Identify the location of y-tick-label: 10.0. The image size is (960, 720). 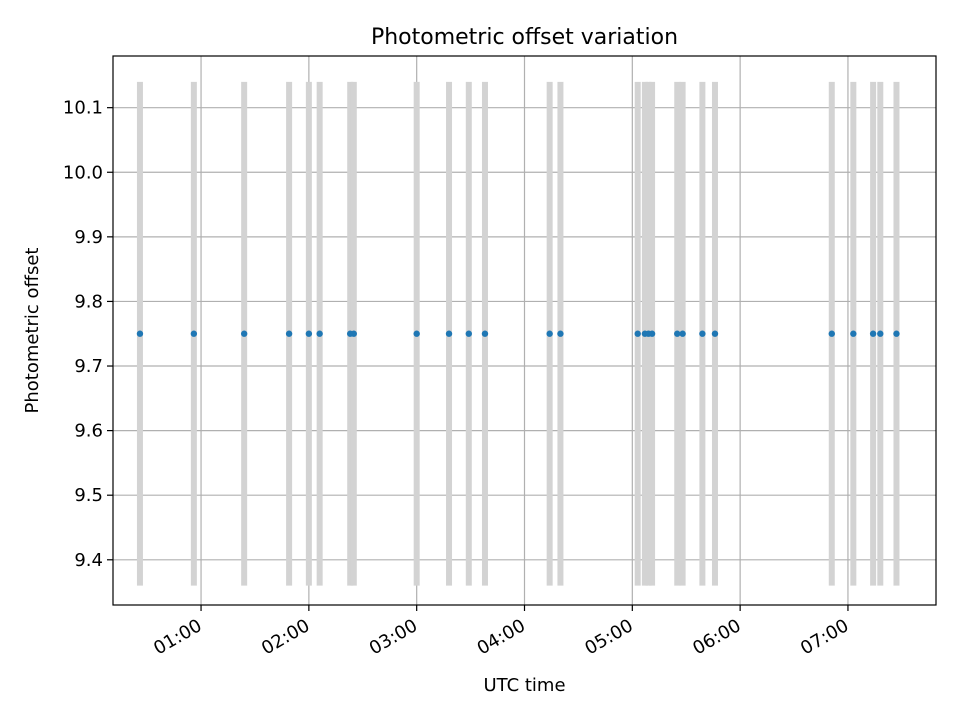
(83, 172).